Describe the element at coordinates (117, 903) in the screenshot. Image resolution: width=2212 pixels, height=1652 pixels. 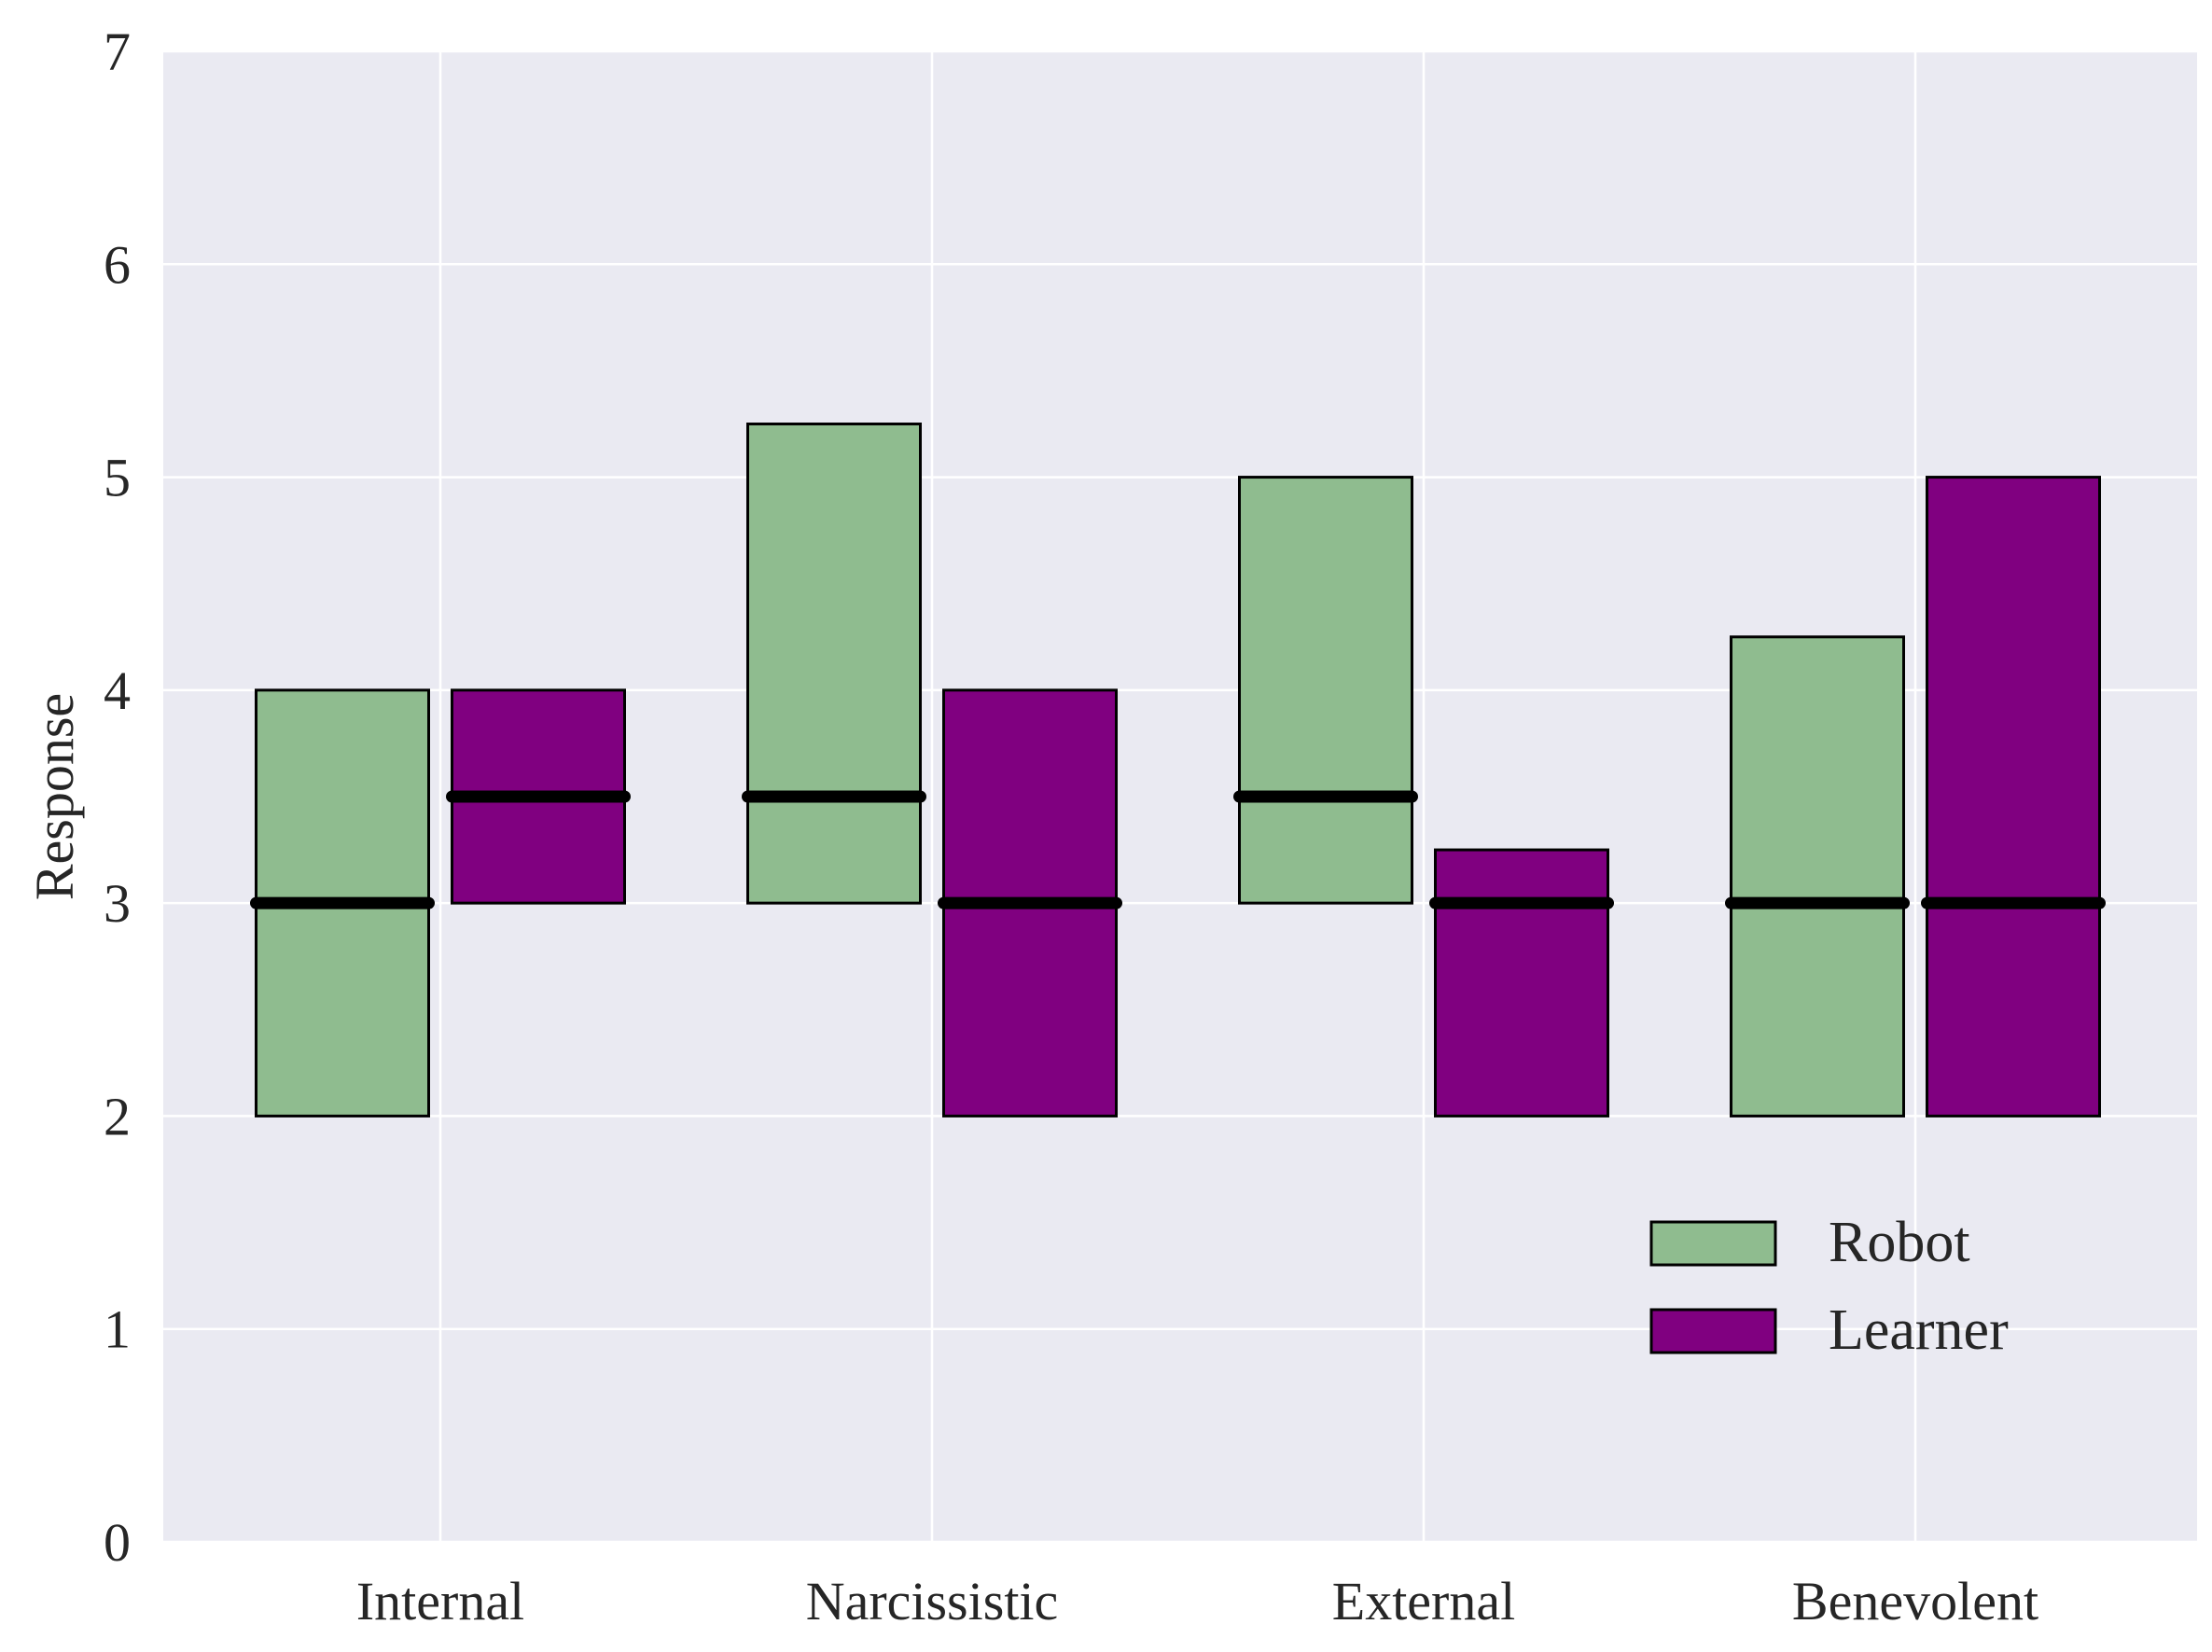
I see `y-tick-3: 3` at that location.